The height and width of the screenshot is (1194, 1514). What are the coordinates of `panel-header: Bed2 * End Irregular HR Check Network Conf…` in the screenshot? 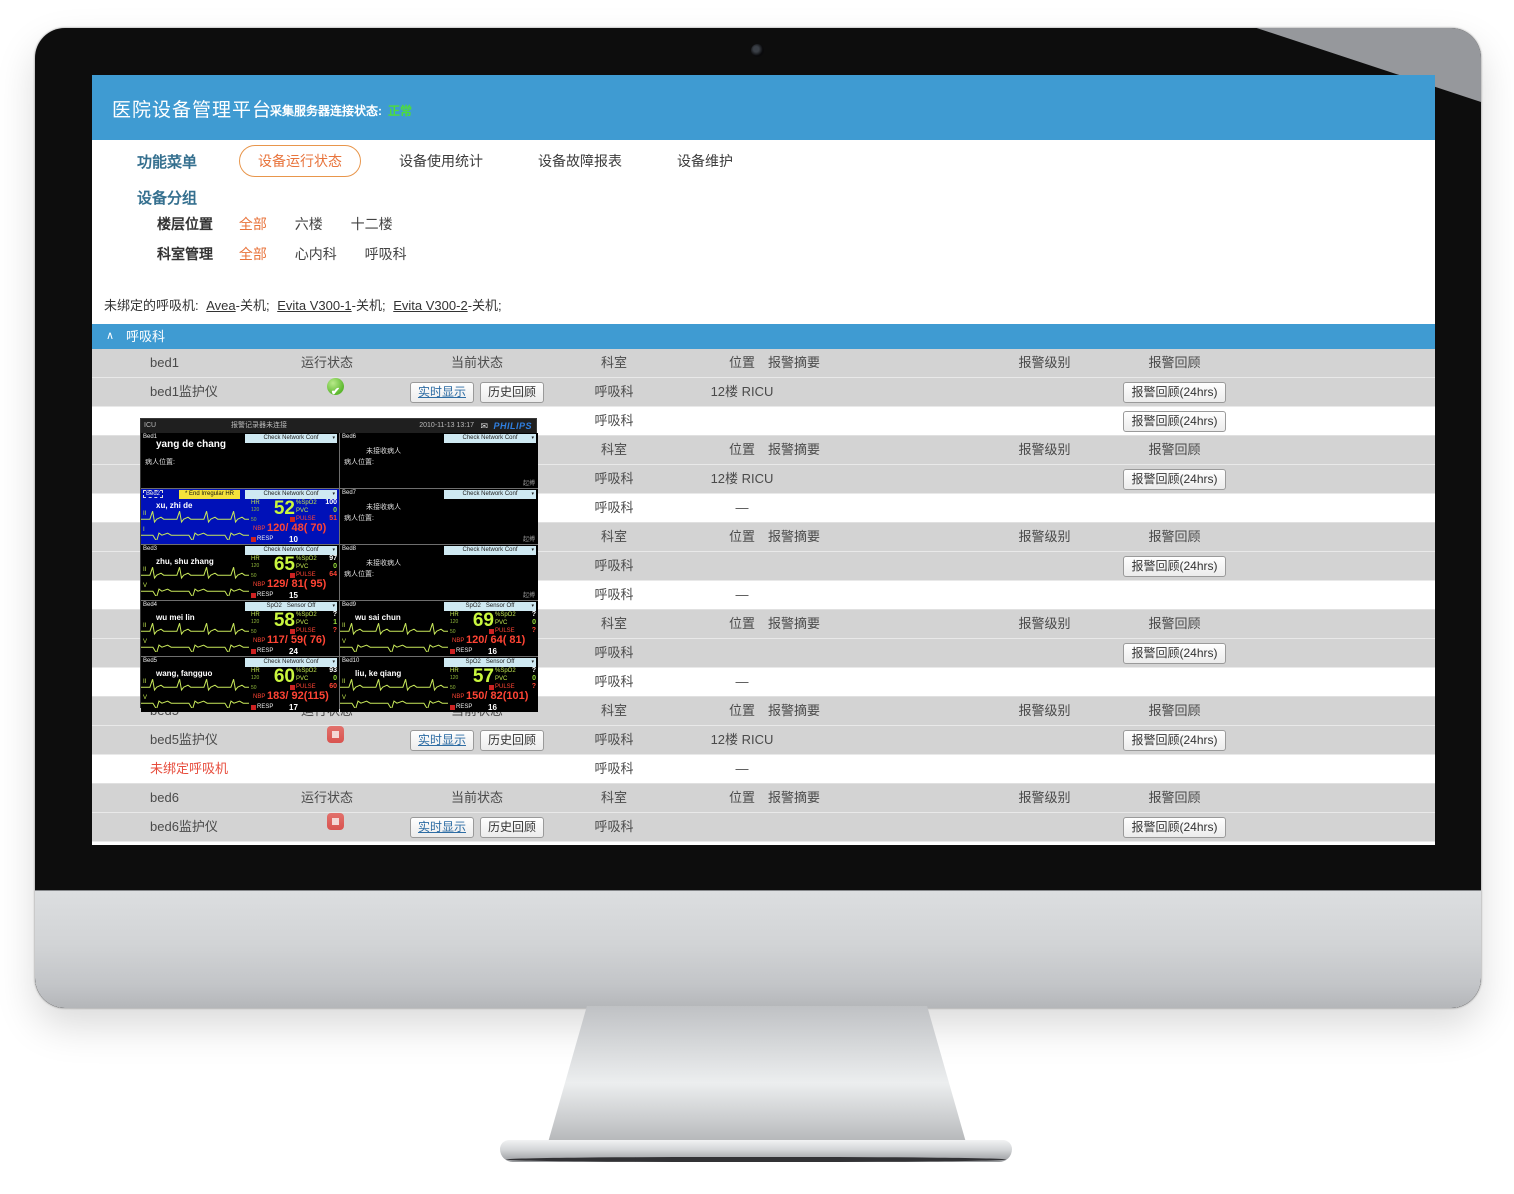 It's located at (240, 494).